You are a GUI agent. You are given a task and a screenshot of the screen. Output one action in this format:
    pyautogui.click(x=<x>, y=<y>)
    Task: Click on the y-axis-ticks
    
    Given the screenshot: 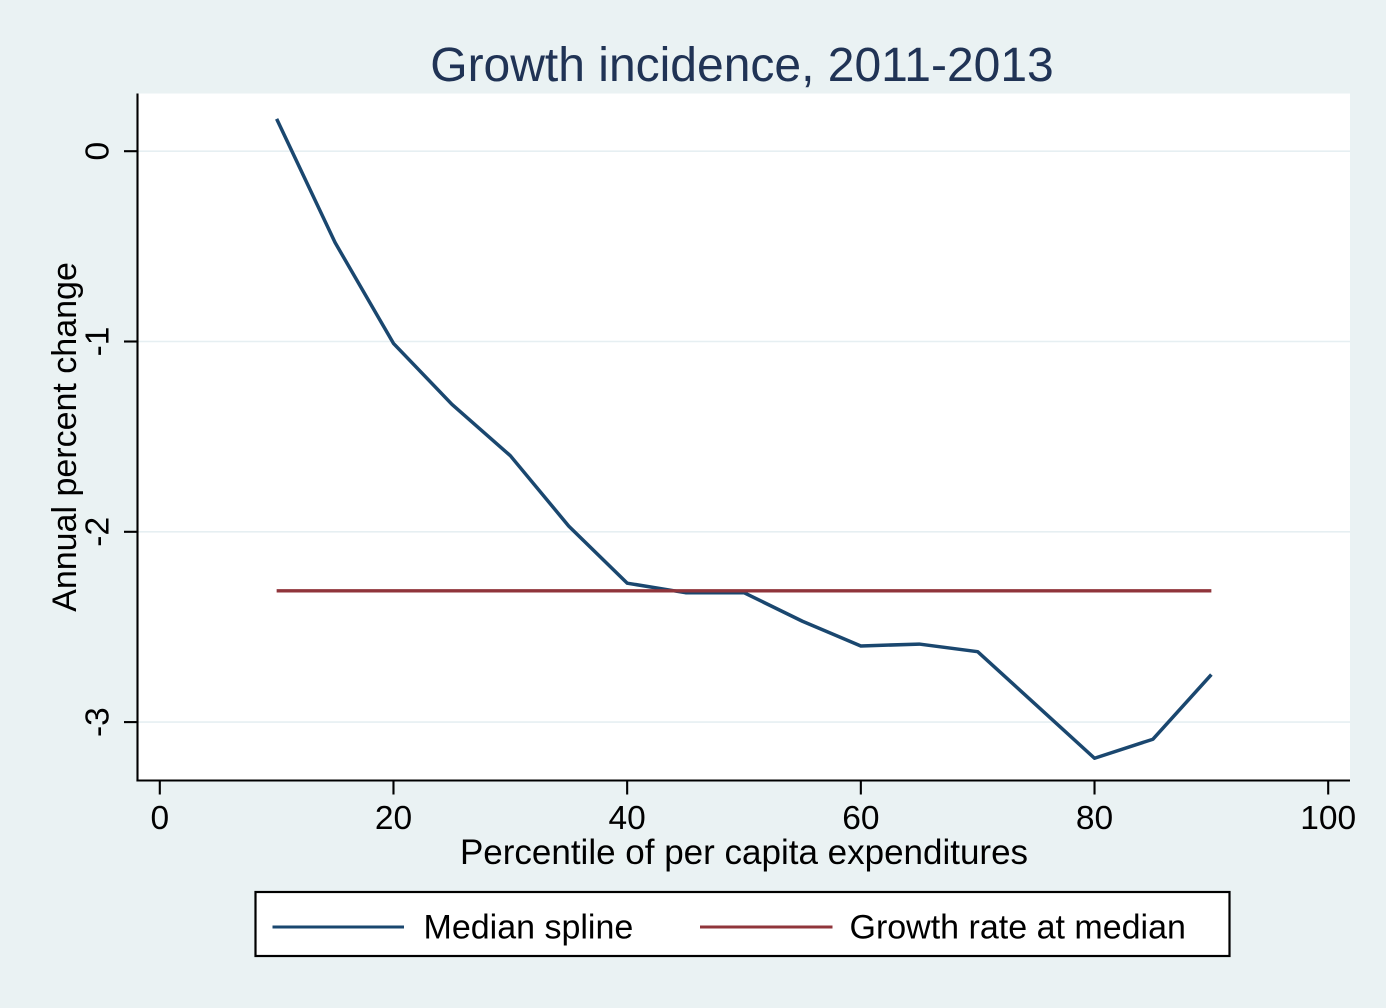 What is the action you would take?
    pyautogui.click(x=131, y=437)
    